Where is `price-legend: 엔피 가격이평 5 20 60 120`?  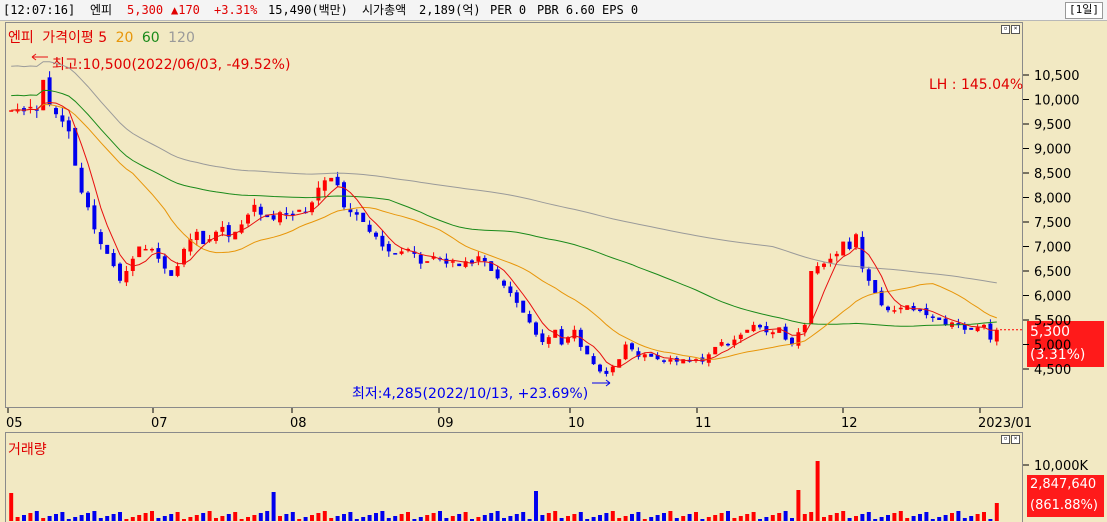
price-legend: 엔피 가격이평 5 20 60 120 is located at coordinates (101, 37).